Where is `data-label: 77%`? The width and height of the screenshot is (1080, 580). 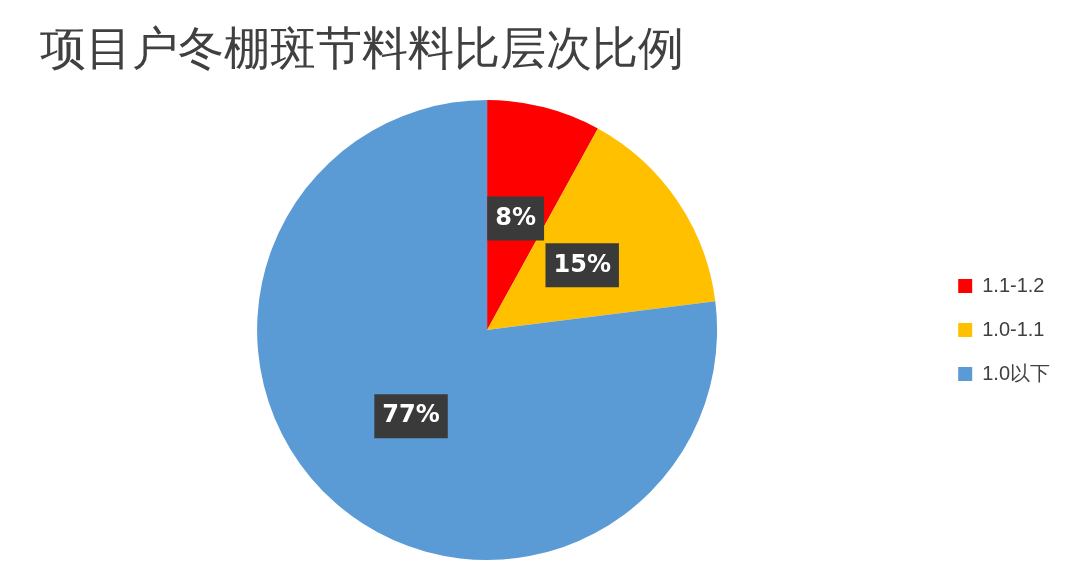 data-label: 77% is located at coordinates (411, 414).